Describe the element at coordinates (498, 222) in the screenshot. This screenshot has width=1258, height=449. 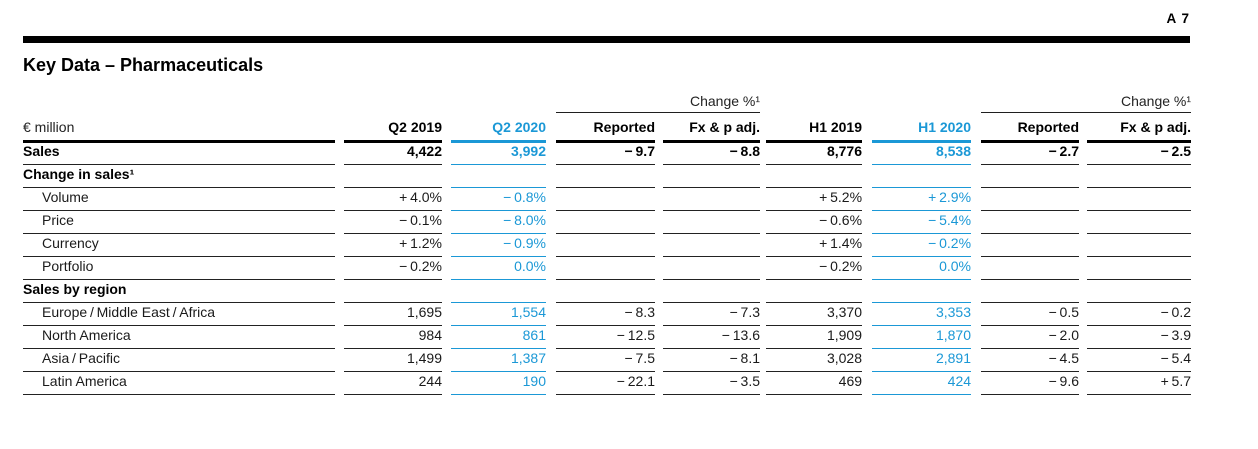
I see `cell-value: − 8.0%` at that location.